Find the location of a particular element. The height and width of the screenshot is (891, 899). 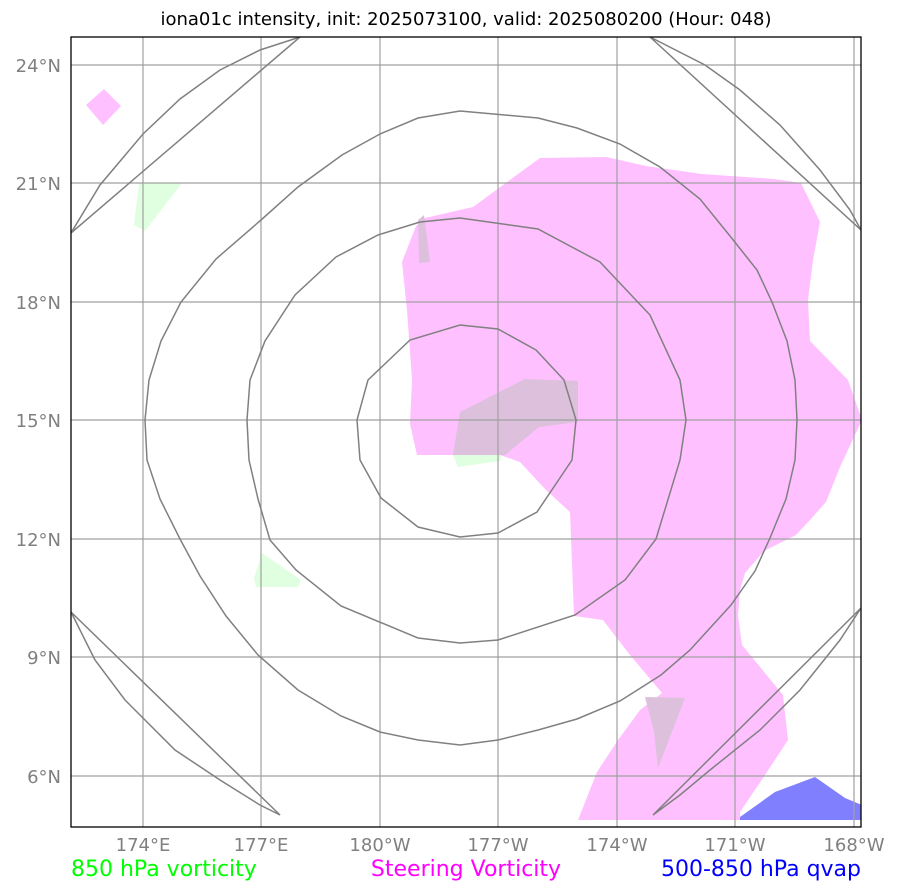

steering-diamond-patch is located at coordinates (103, 107).